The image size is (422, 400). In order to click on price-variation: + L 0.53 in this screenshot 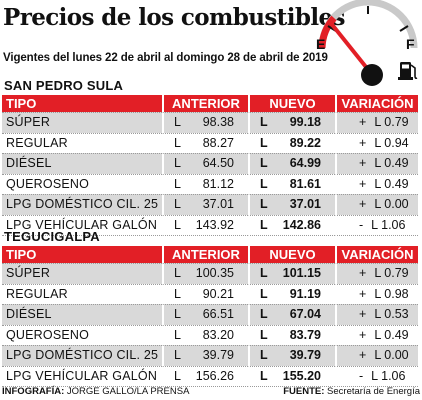, I will do `click(376, 314)`.